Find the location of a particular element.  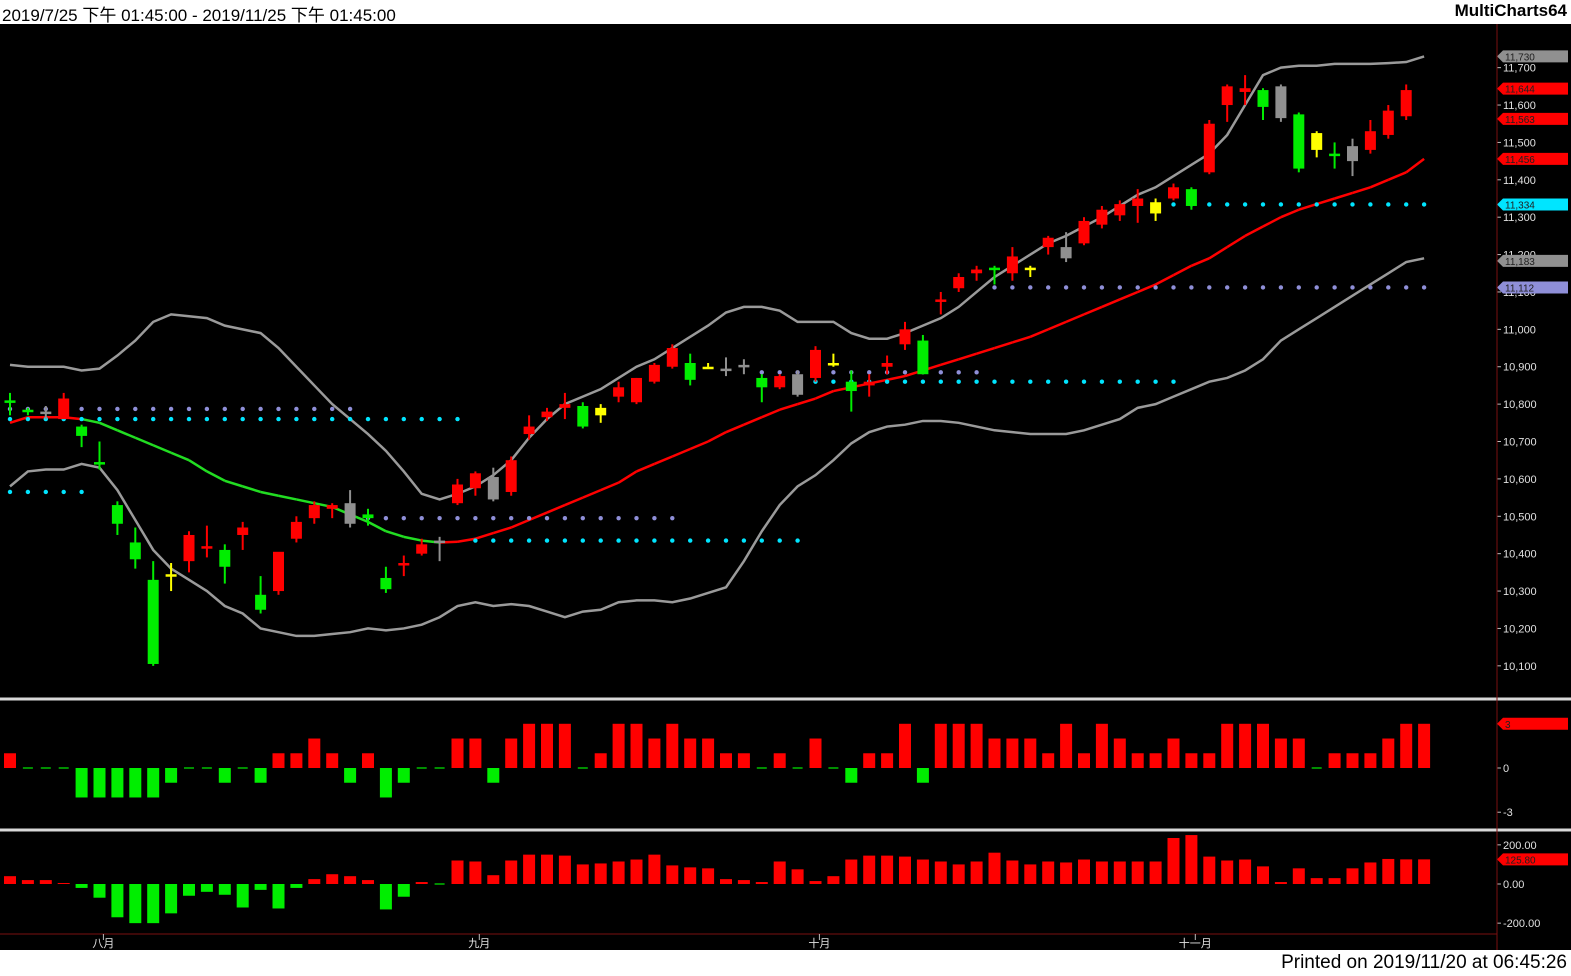

price-tag-label: 11,456 is located at coordinates (1520, 160).